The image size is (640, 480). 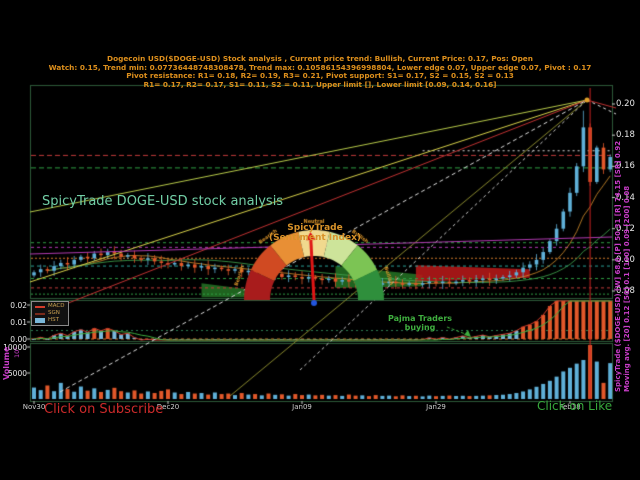 What do you see at coordinates (18, 339) in the screenshot?
I see `axis-tick-label: 0.00` at bounding box center [18, 339].